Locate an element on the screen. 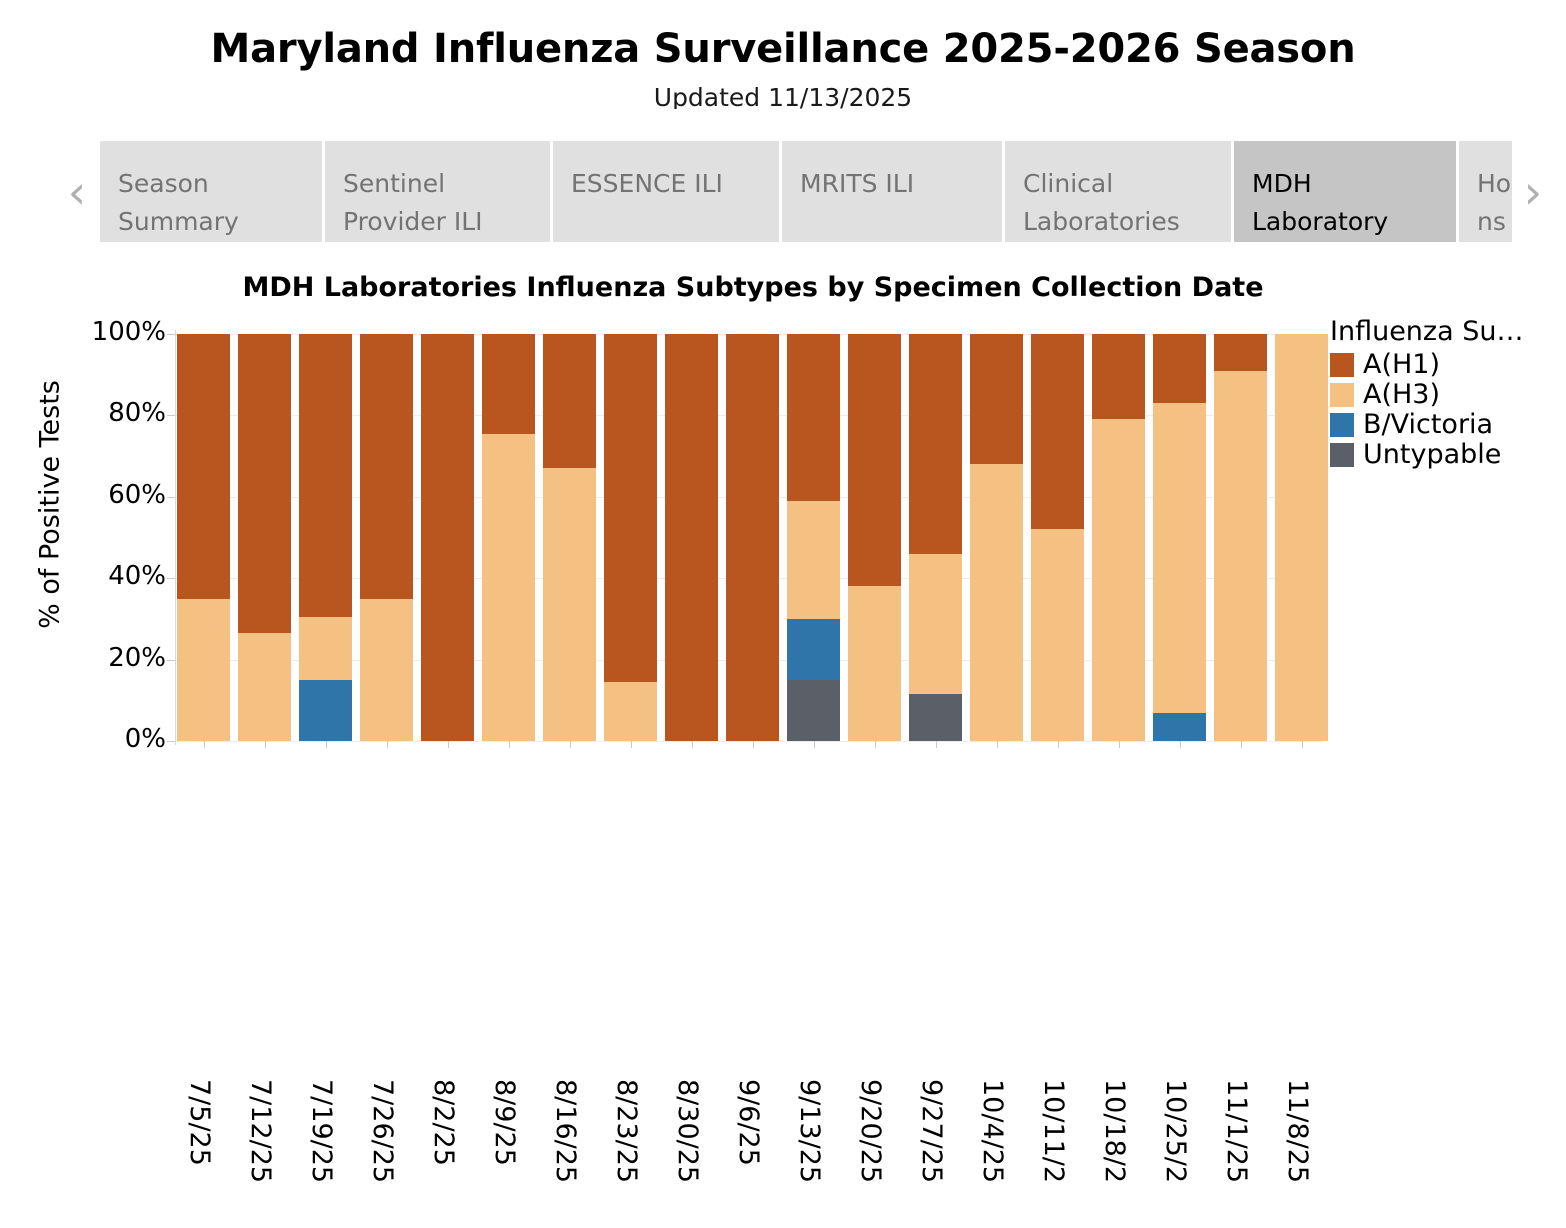 The width and height of the screenshot is (1566, 1228). x-axis-label: 9/20/25 is located at coordinates (874, 1153).